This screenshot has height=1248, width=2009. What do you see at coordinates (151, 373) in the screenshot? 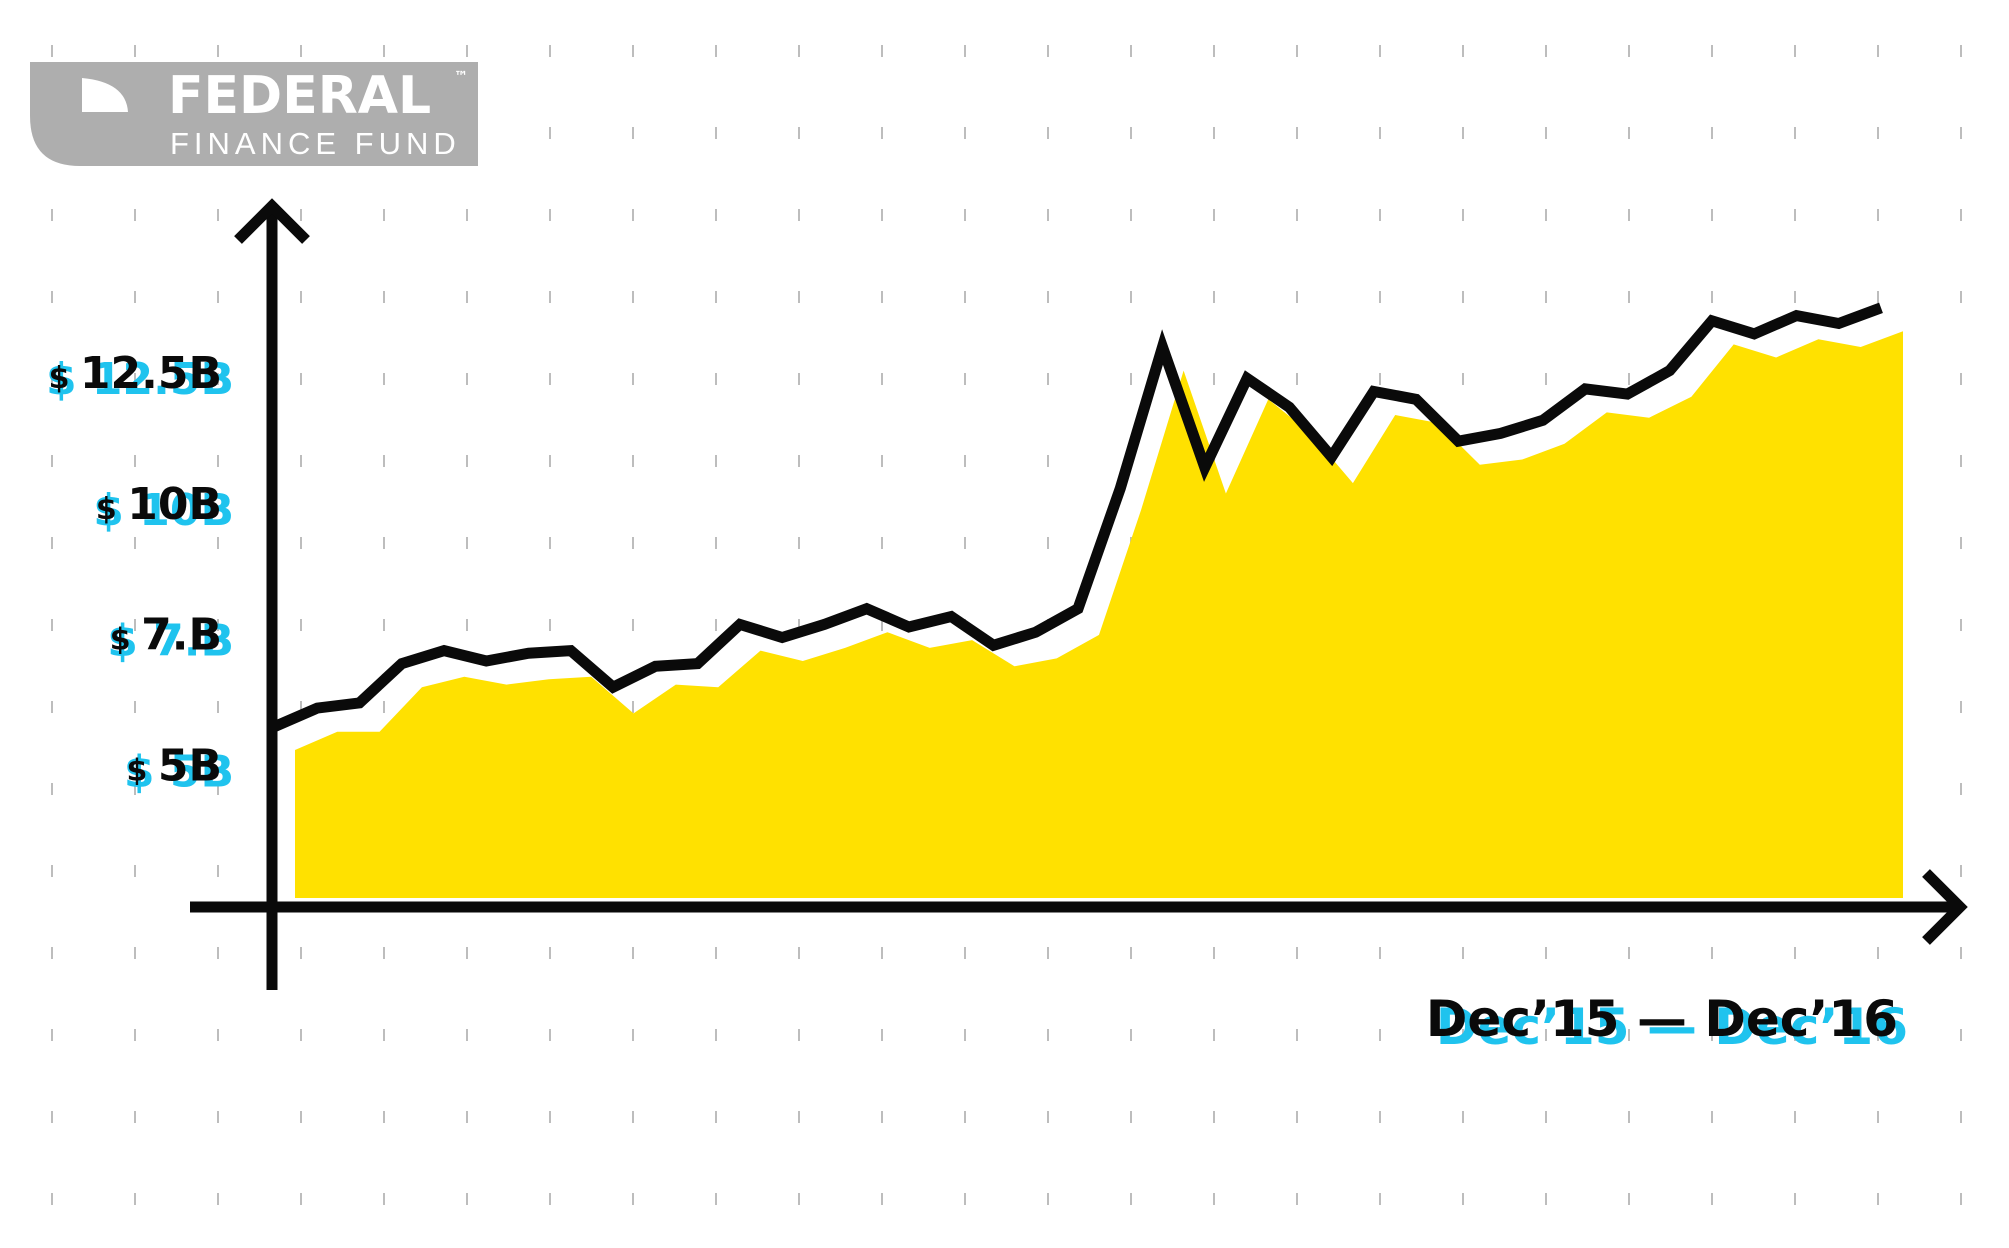
I see `y-tick-value: 12.5B` at bounding box center [151, 373].